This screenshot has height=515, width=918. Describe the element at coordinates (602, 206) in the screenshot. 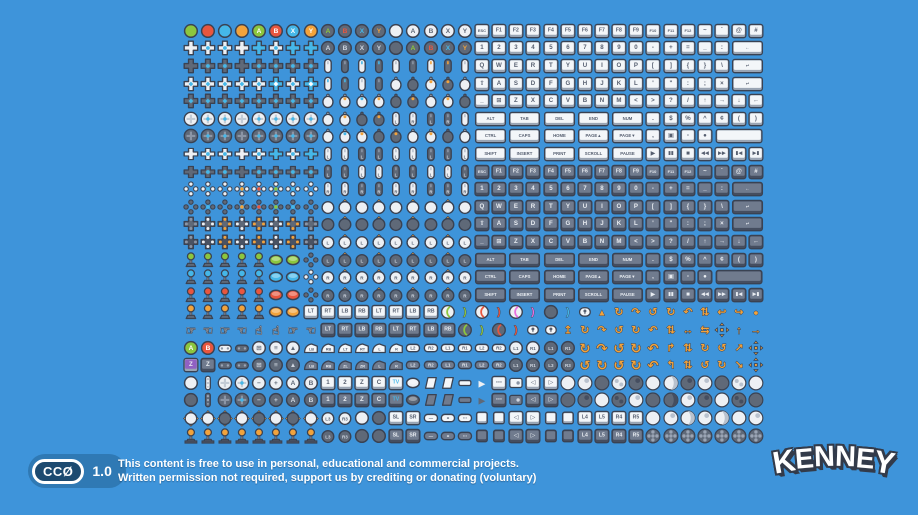

I see `svg-text: I` at that location.